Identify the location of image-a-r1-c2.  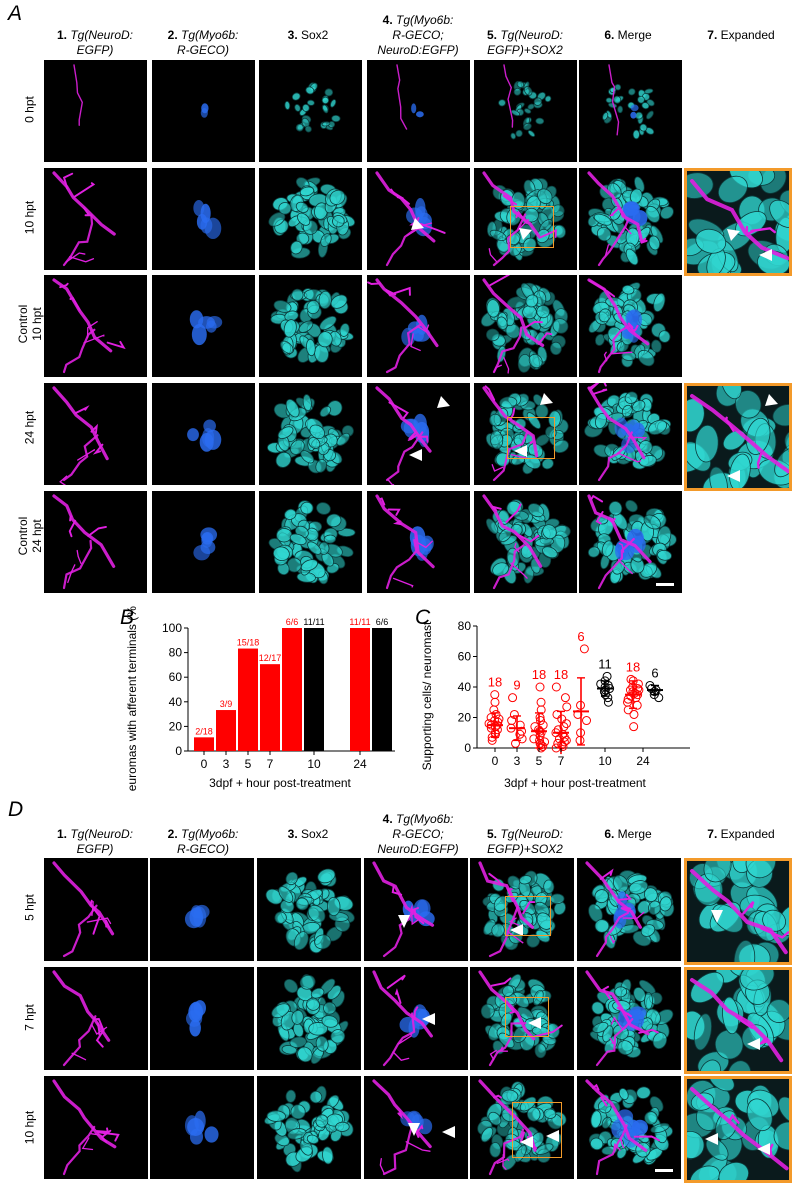
(203, 111).